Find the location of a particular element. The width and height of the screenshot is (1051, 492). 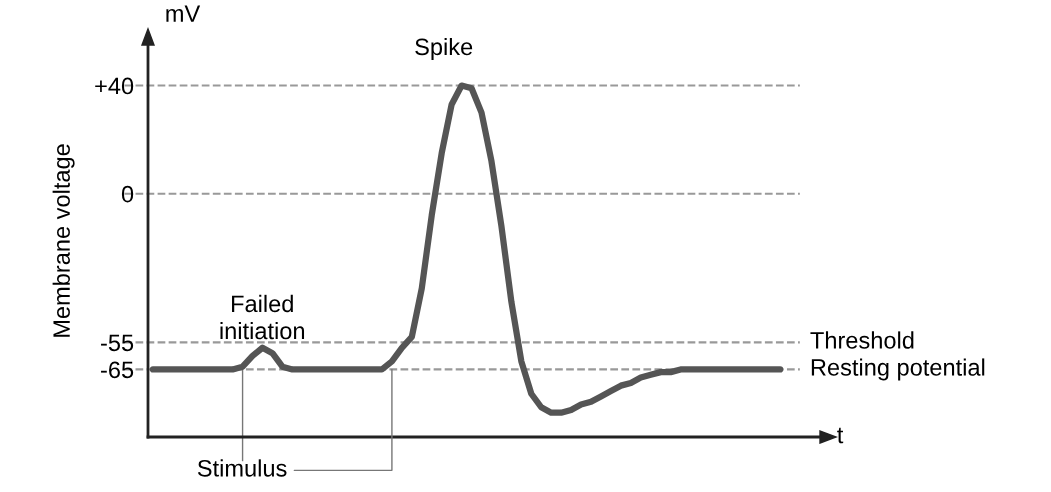

text: mV is located at coordinates (183, 13).